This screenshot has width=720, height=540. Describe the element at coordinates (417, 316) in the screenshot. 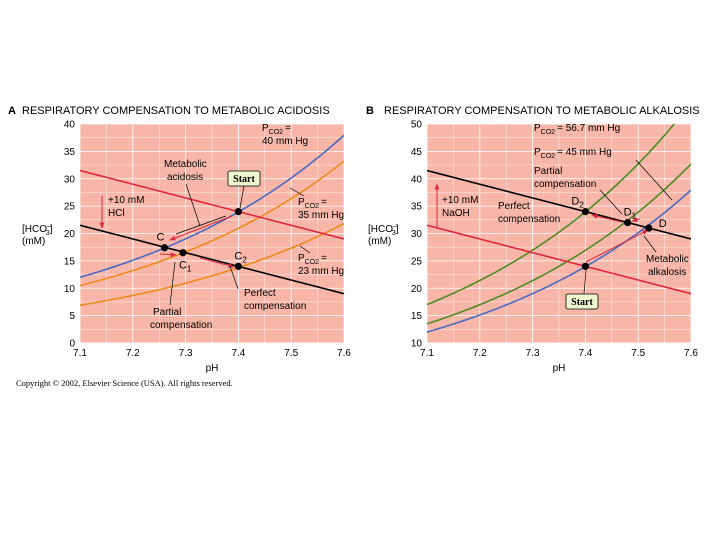

I see `y-tick-label: 15` at that location.